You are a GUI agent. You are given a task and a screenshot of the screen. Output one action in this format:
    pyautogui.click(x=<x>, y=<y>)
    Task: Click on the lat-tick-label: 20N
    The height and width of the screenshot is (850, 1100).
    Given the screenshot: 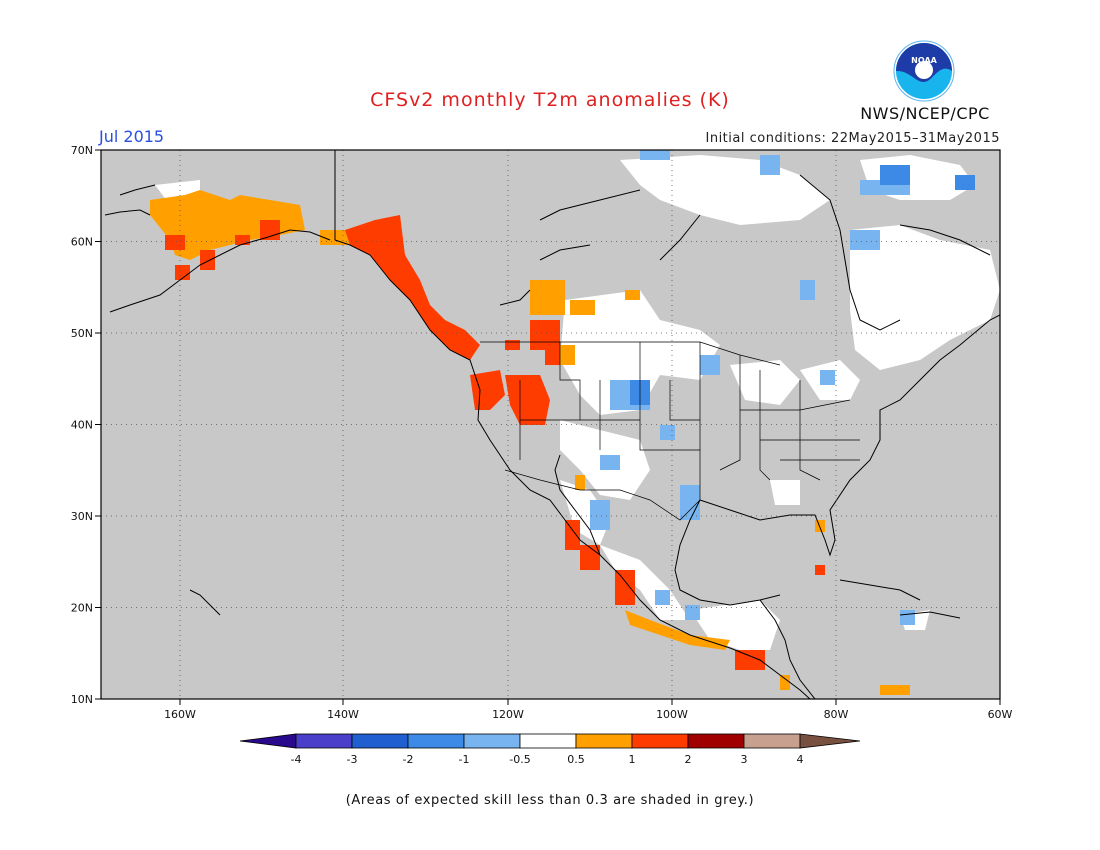 What is the action you would take?
    pyautogui.click(x=82, y=608)
    